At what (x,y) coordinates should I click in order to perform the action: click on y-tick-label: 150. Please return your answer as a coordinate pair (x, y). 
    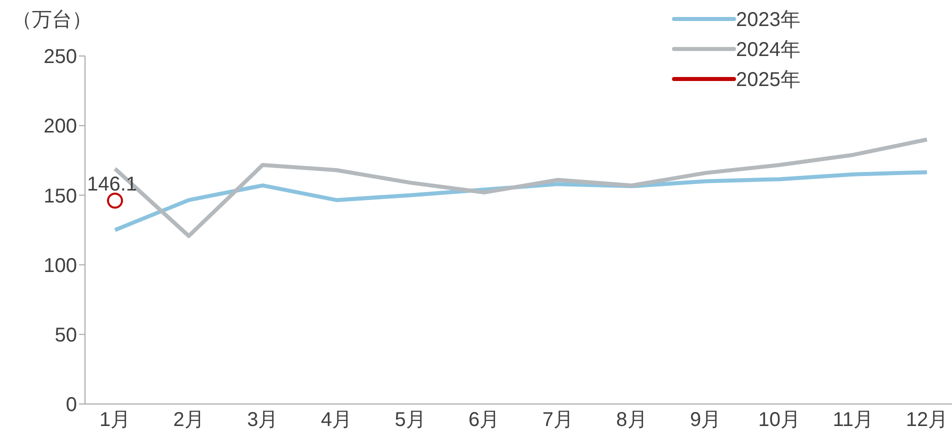
    Looking at the image, I should click on (60, 196).